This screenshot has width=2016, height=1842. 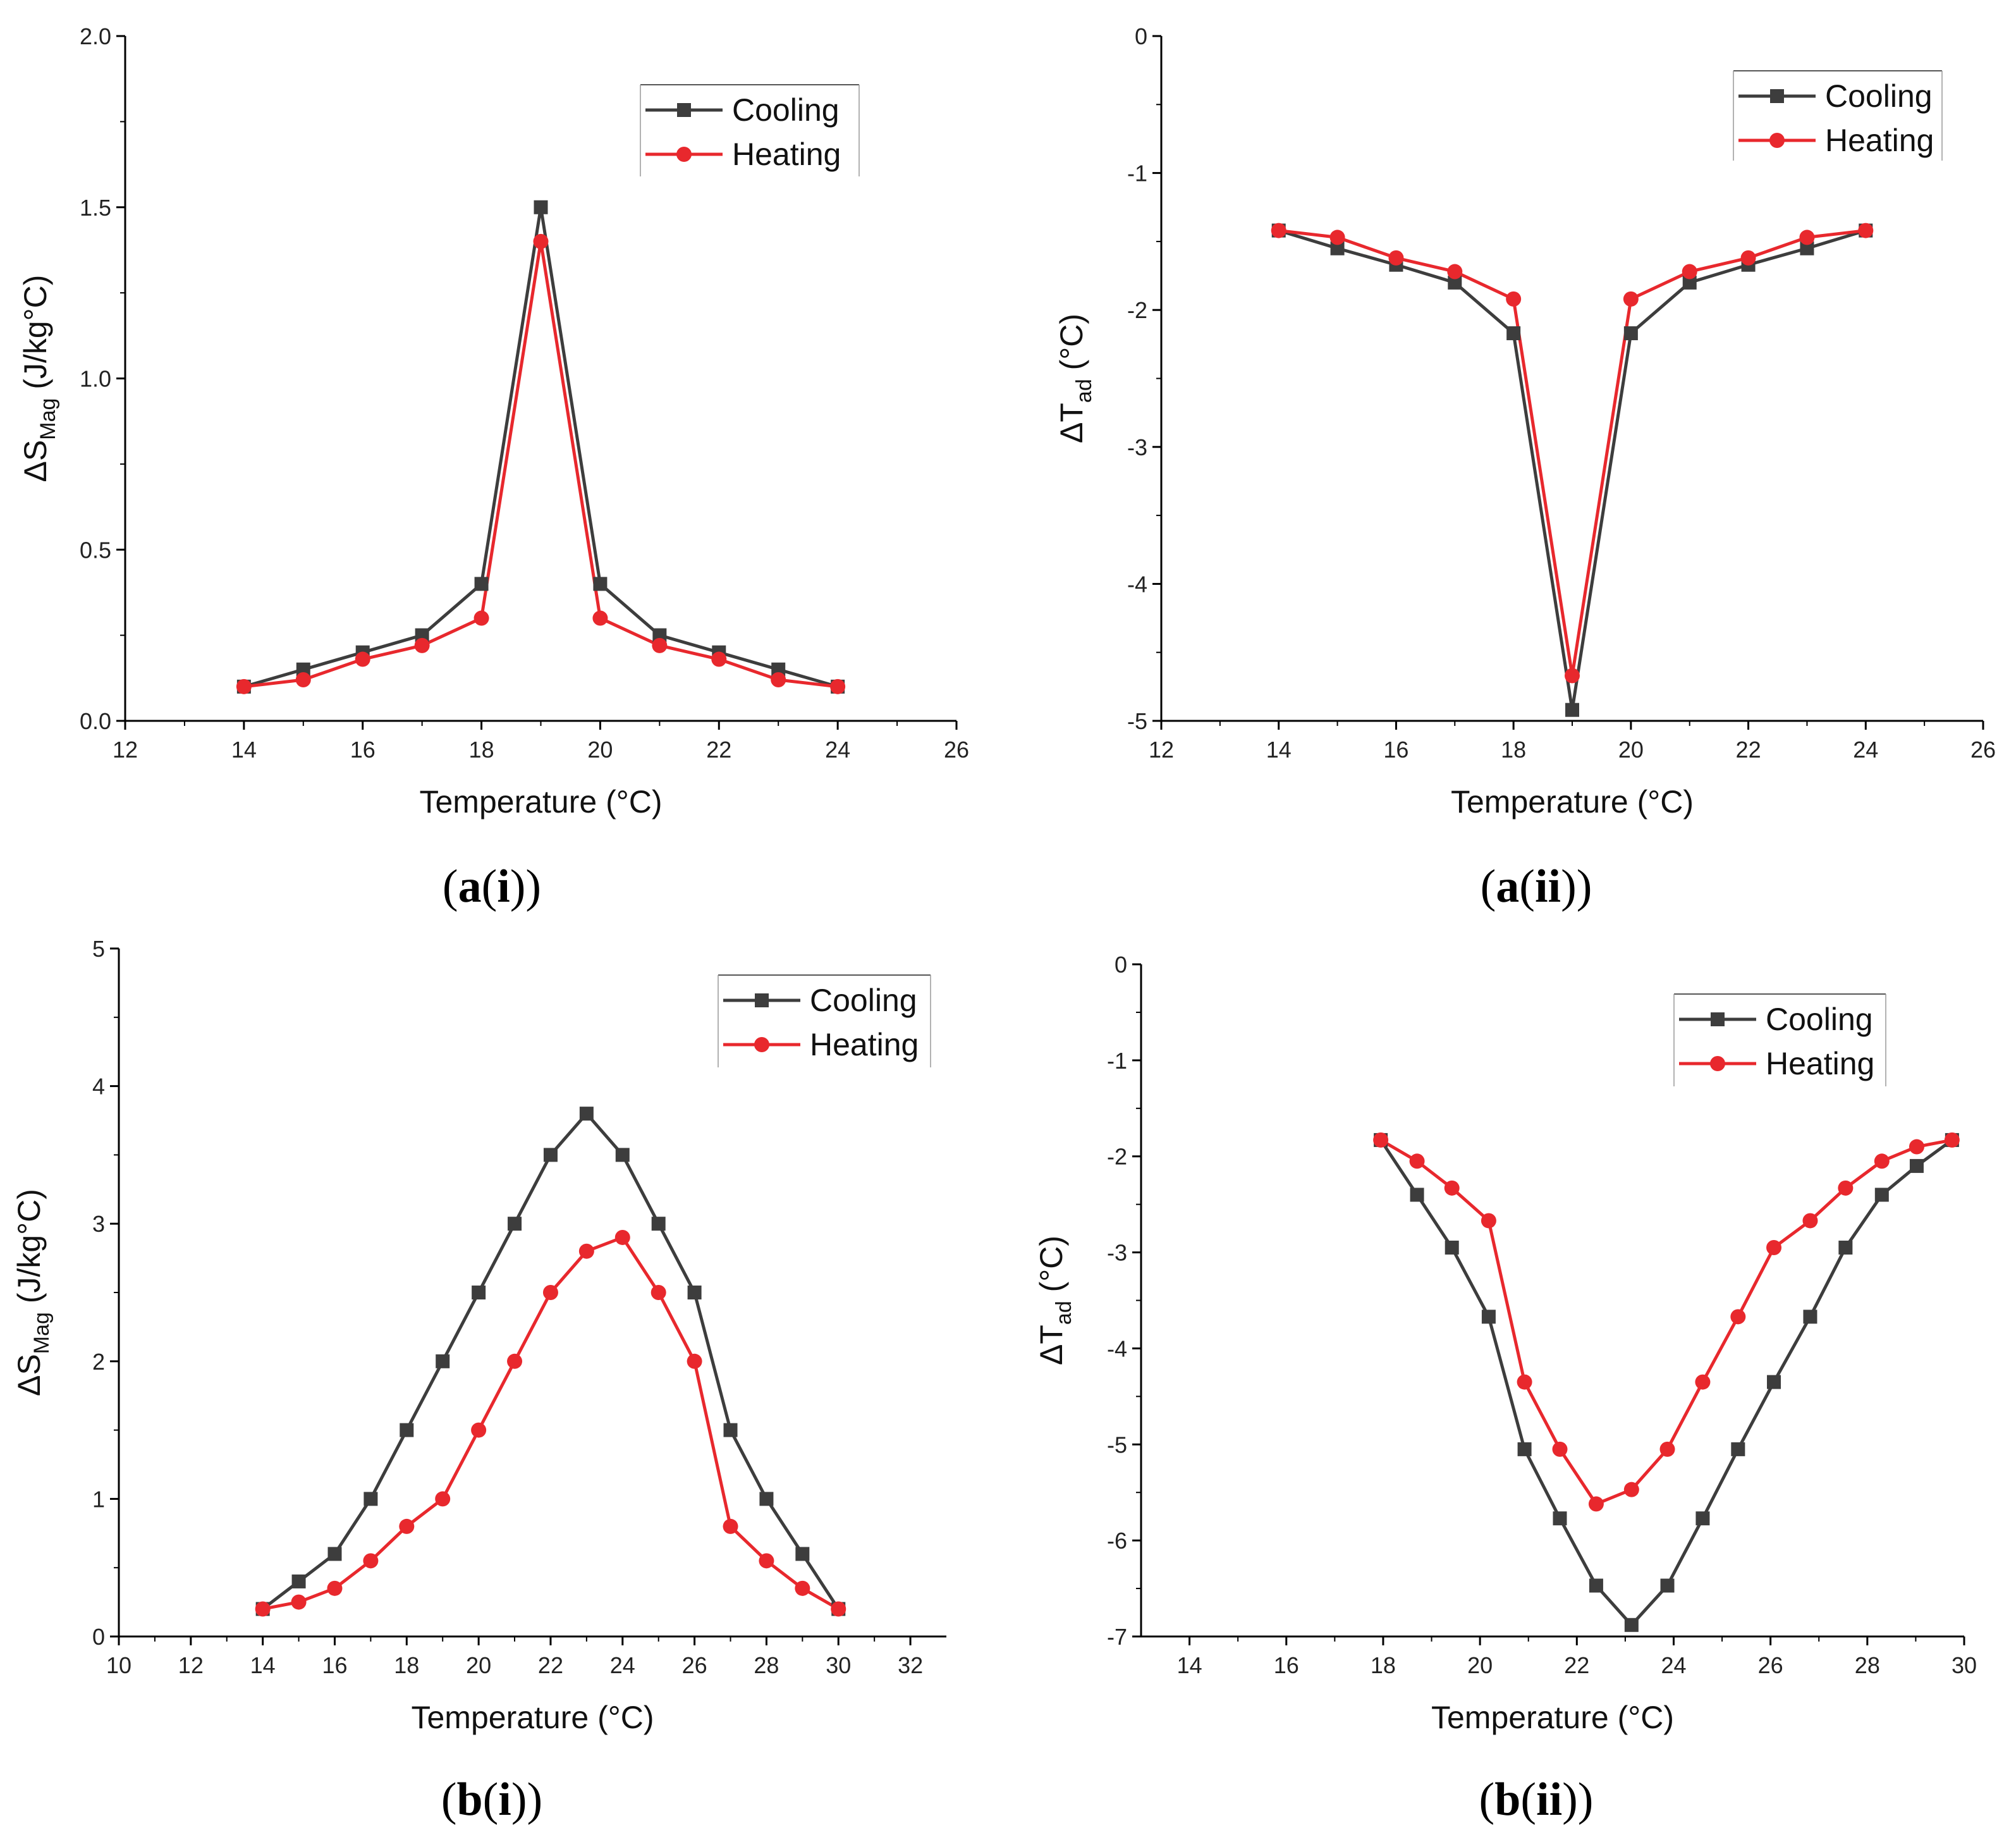 What do you see at coordinates (1572, 470) in the screenshot?
I see `series-line-cooling` at bounding box center [1572, 470].